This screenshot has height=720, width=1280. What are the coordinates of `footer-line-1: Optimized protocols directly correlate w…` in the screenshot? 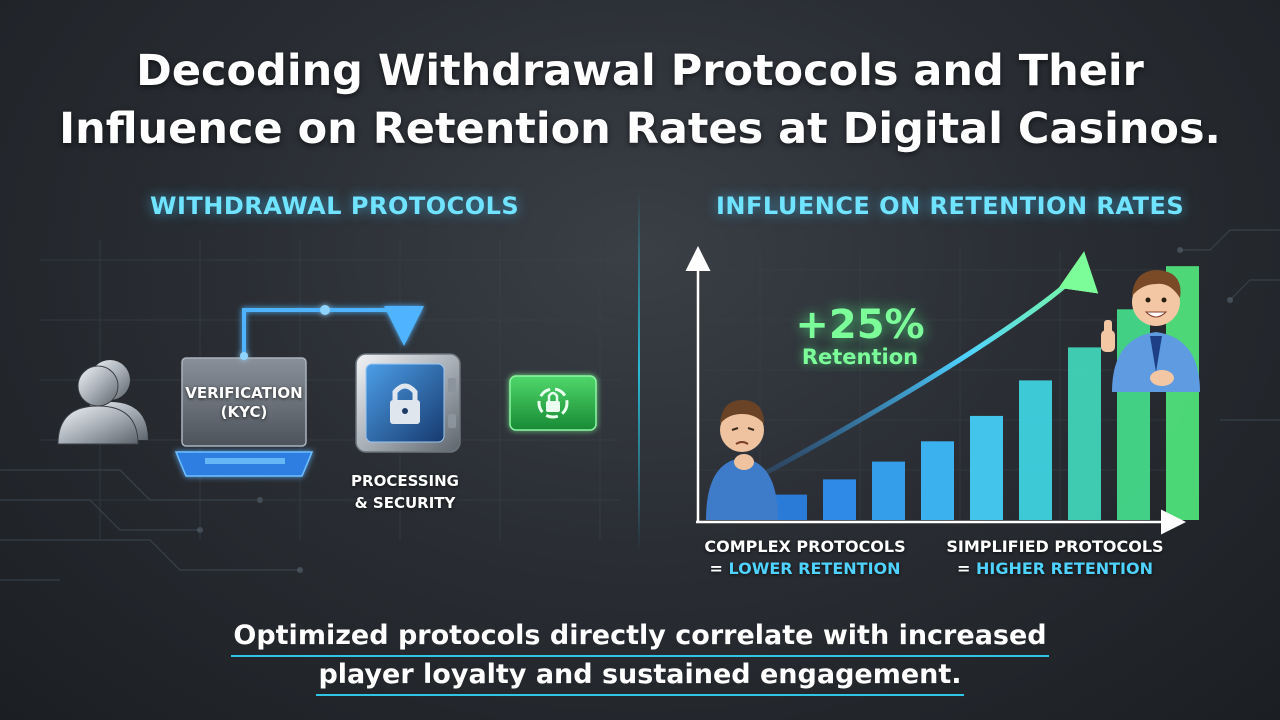 It's located at (640, 637).